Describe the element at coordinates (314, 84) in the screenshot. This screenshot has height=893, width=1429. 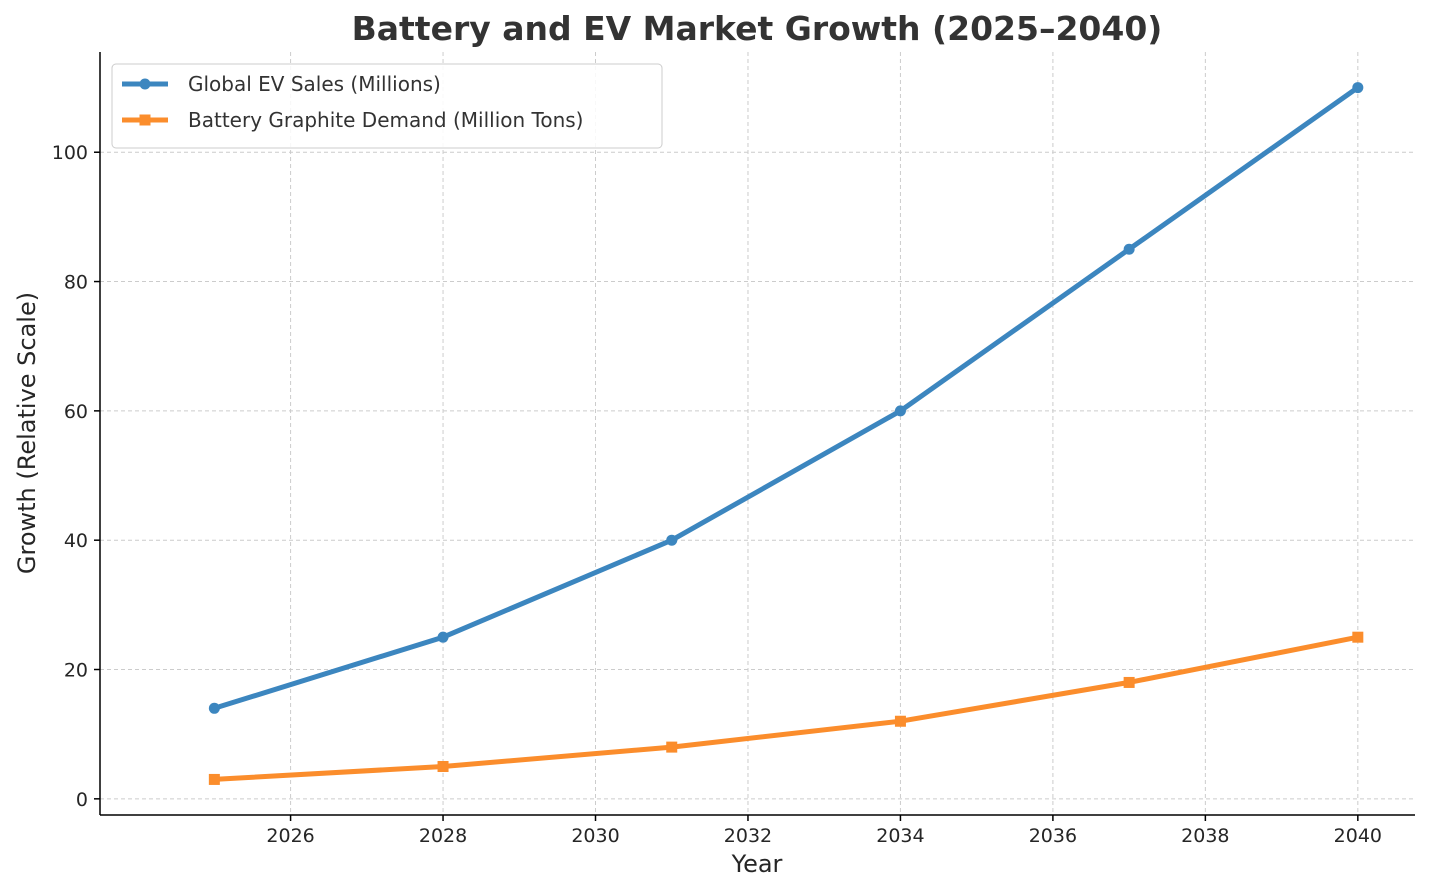
I see `legend-label: Global EV Sales (Millions)` at that location.